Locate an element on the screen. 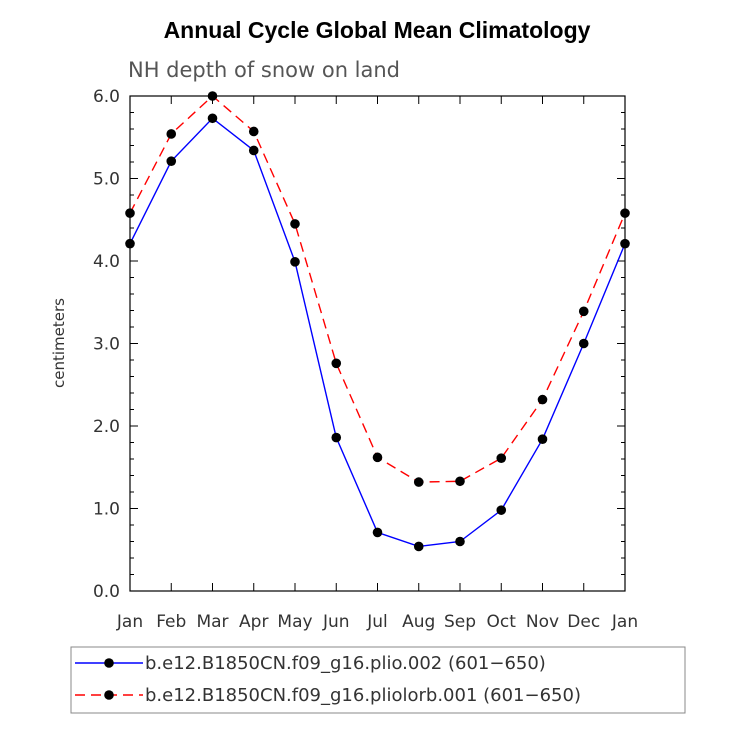  x-tick-label: Jul is located at coordinates (377, 622).